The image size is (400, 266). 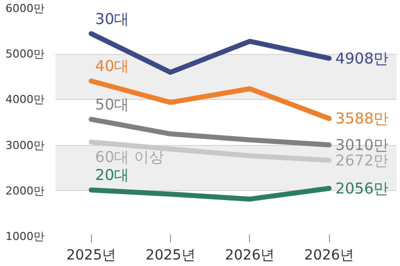 What do you see at coordinates (25, 236) in the screenshot?
I see `y-tick-label: 1000만` at bounding box center [25, 236].